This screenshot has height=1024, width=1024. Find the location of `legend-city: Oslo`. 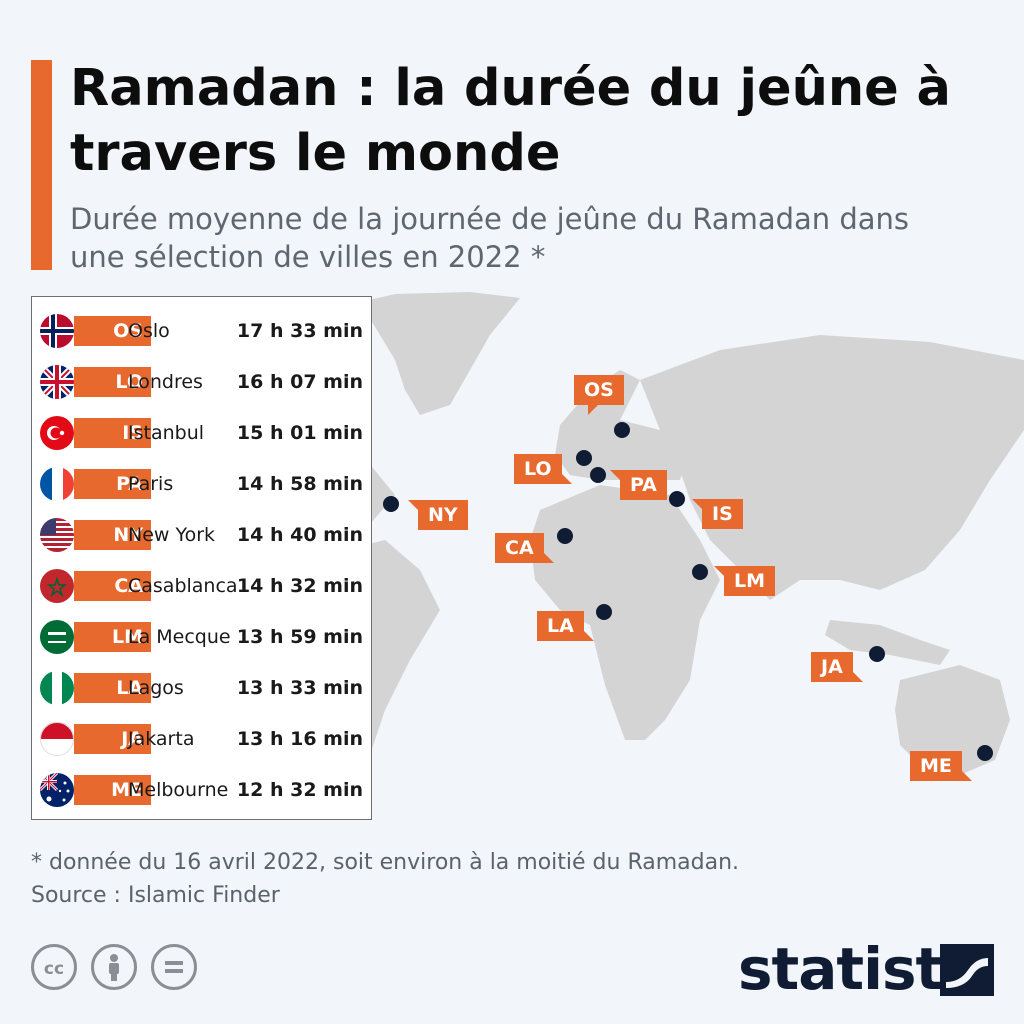

legend-city: Oslo is located at coordinates (149, 331).